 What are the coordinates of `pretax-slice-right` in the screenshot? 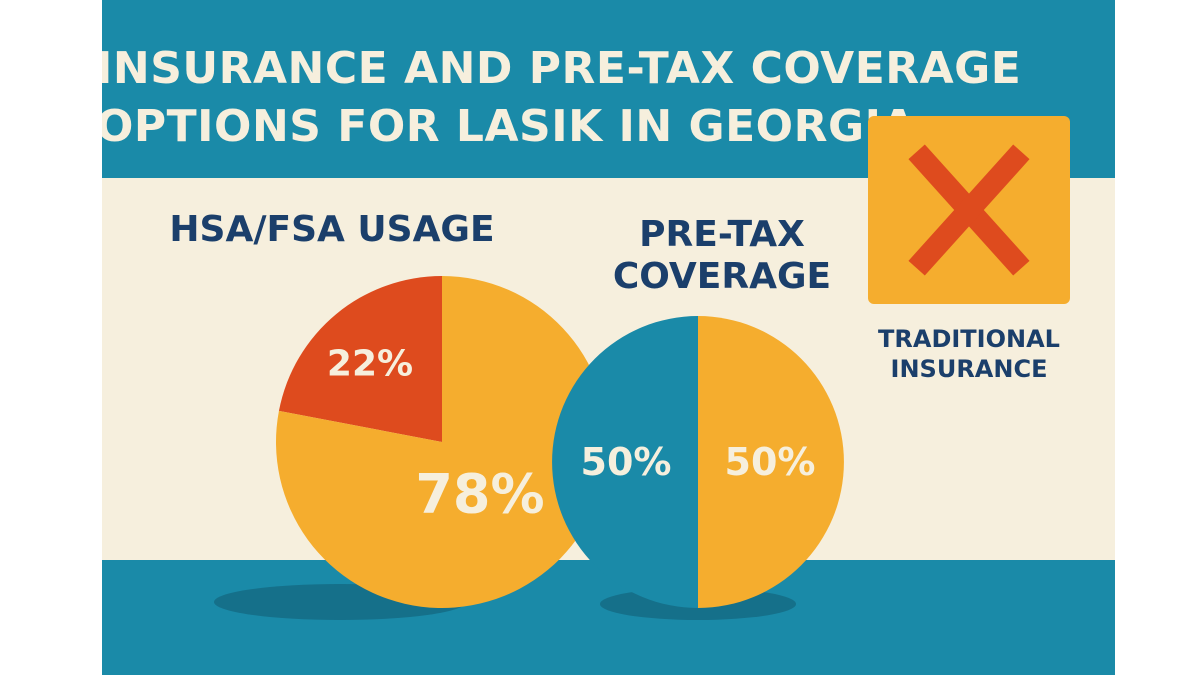 It's located at (771, 462).